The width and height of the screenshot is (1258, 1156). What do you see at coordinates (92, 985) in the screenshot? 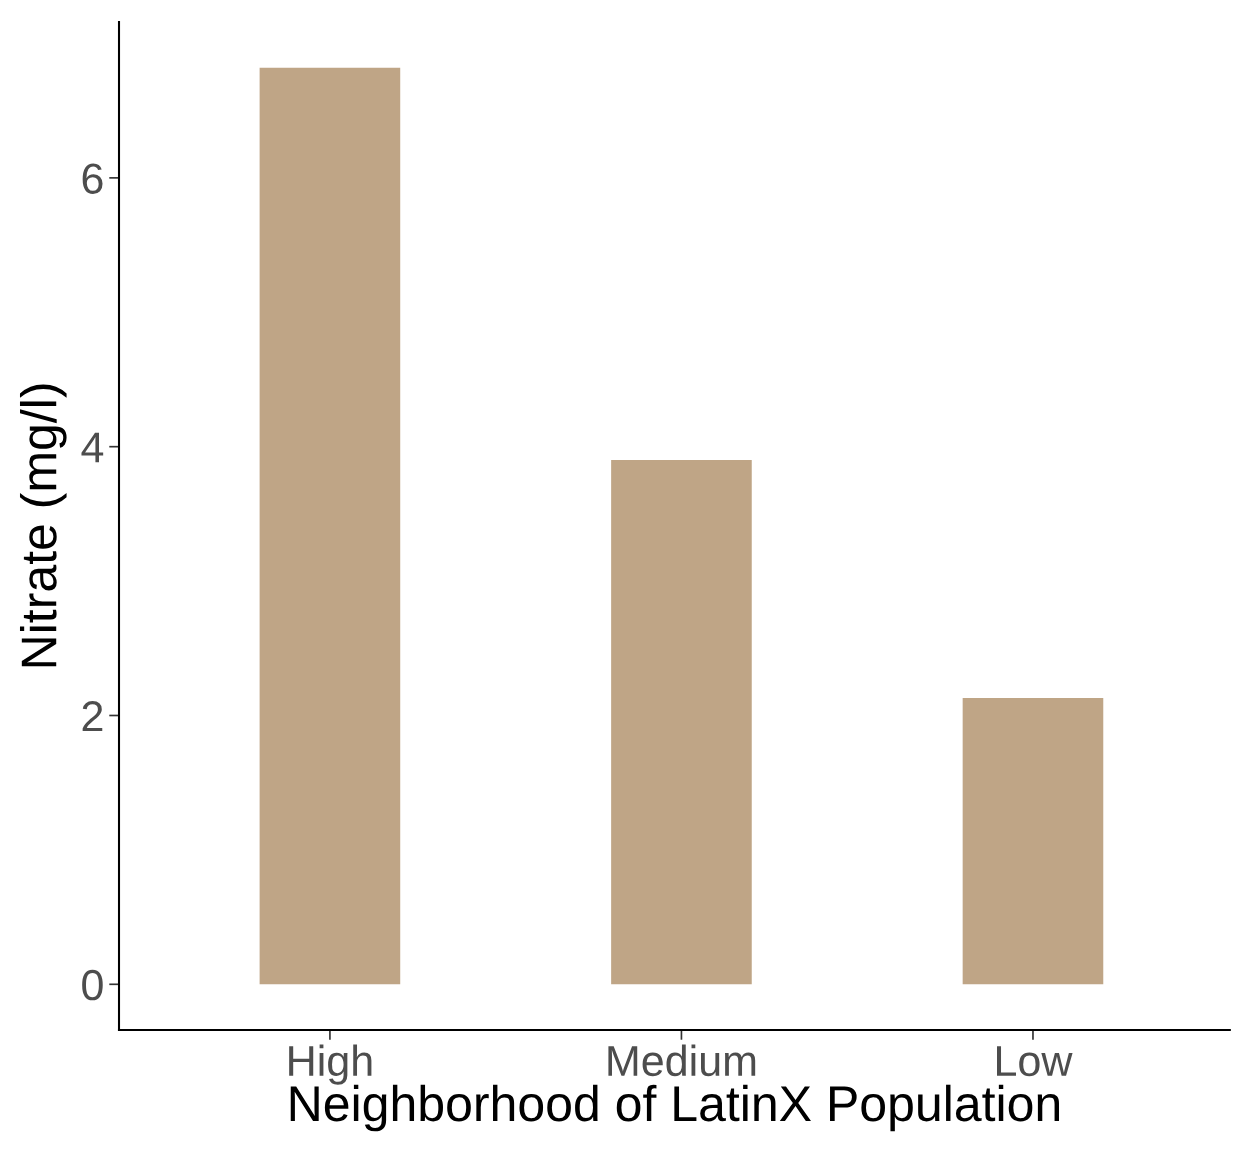
I see `y-tick-label: 0` at bounding box center [92, 985].